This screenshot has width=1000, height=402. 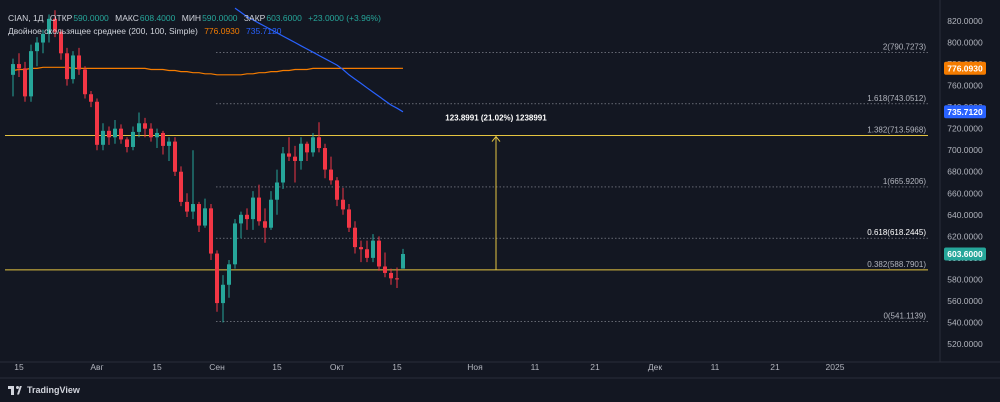 What do you see at coordinates (965, 161) in the screenshot?
I see `price-tags: 776.0930 735.7120 603.6000` at bounding box center [965, 161].